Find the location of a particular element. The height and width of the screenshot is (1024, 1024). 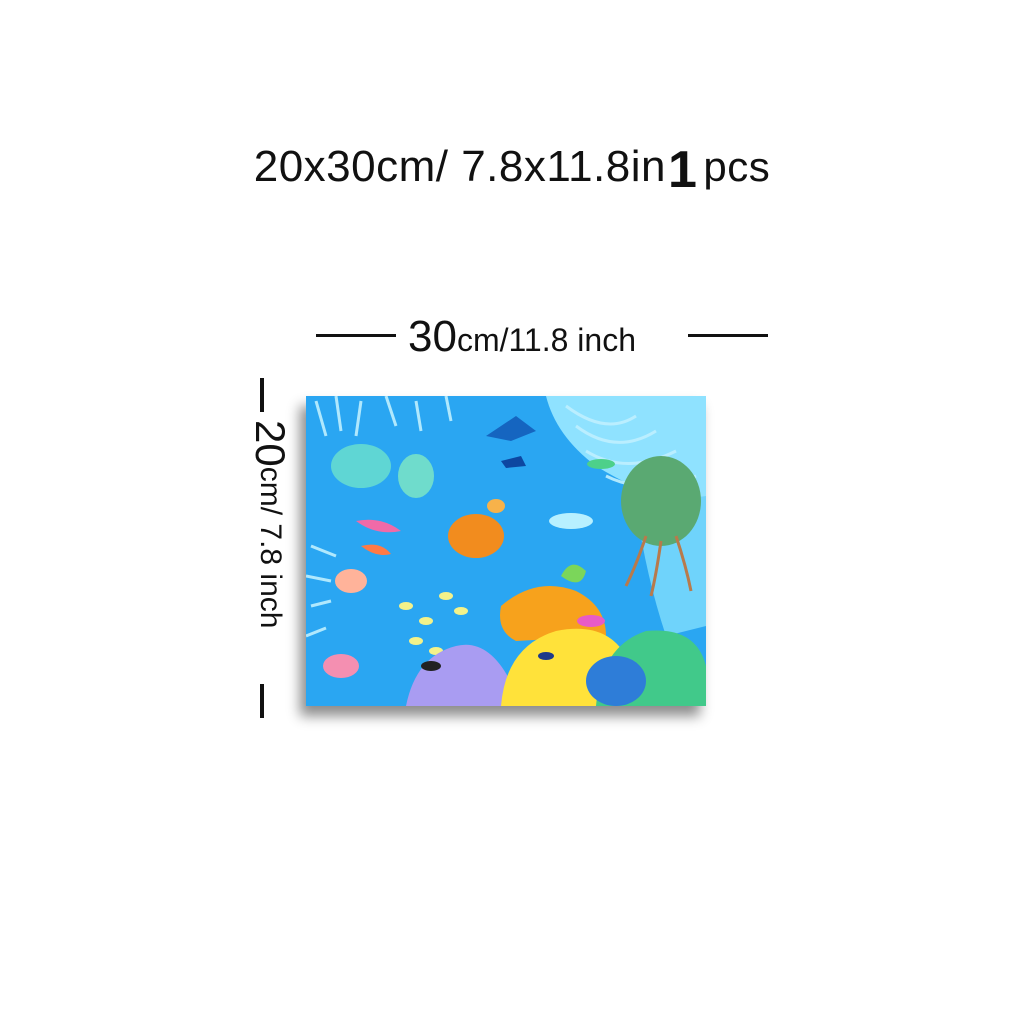

fish-school is located at coordinates (433, 623).